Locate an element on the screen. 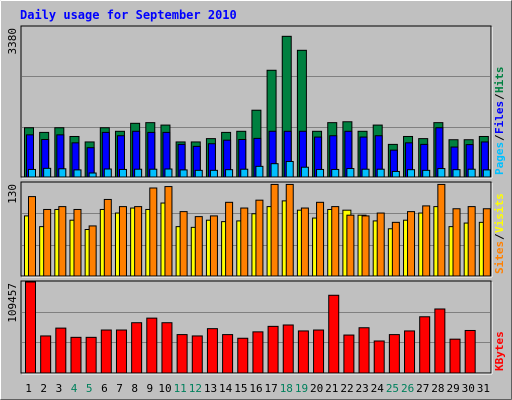  legend: KBytes is located at coordinates (499, 351).